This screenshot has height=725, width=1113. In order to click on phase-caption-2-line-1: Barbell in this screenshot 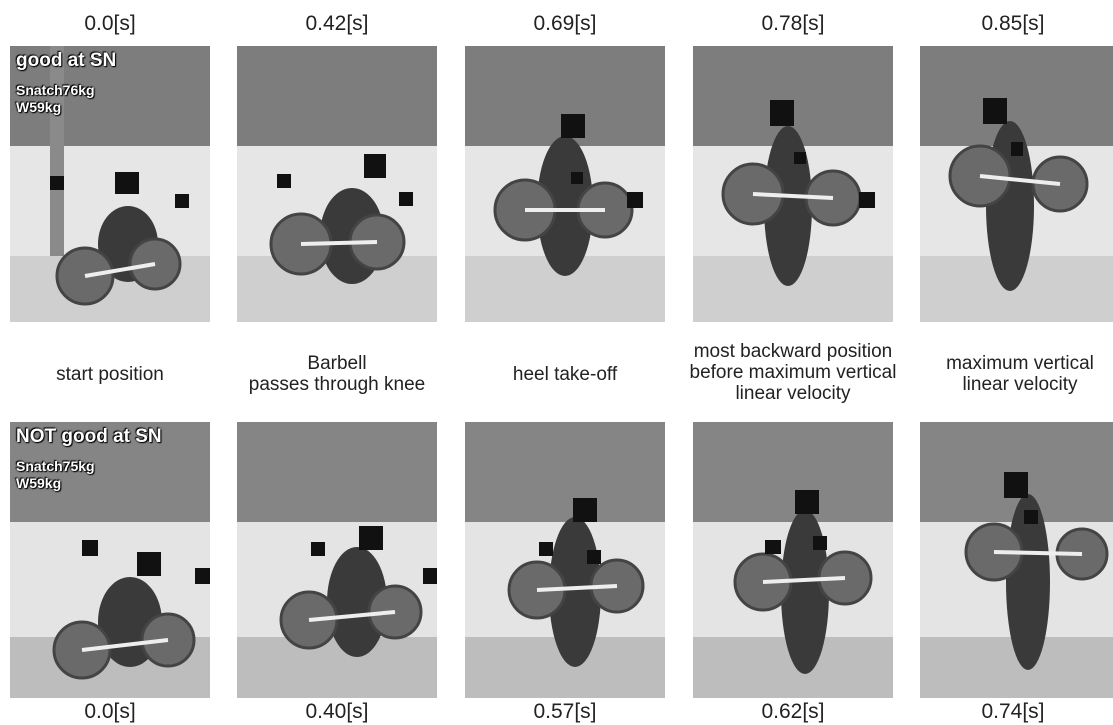, I will do `click(337, 363)`.